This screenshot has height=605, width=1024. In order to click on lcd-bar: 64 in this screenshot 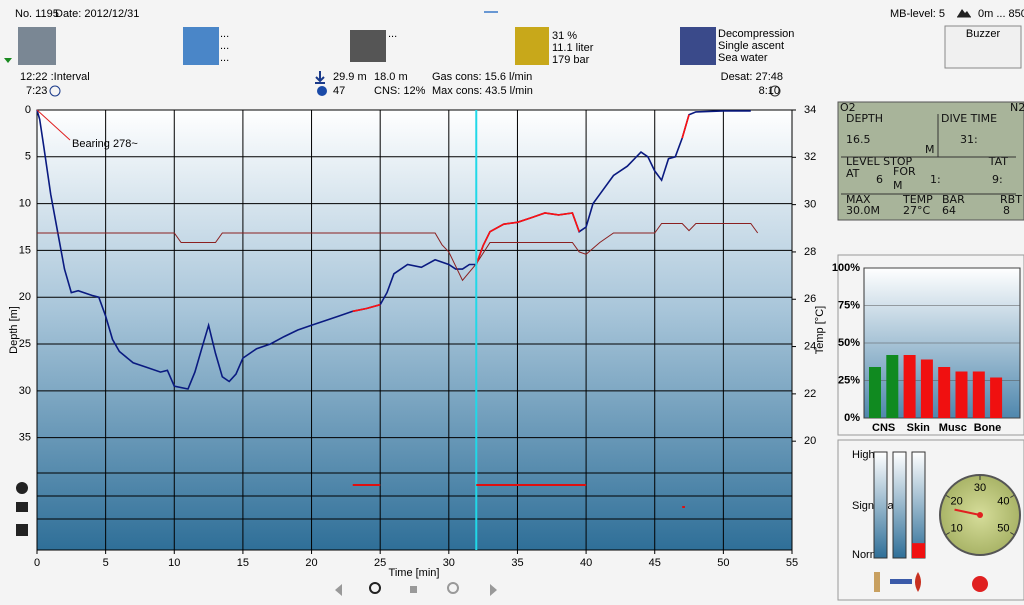, I will do `click(949, 210)`.